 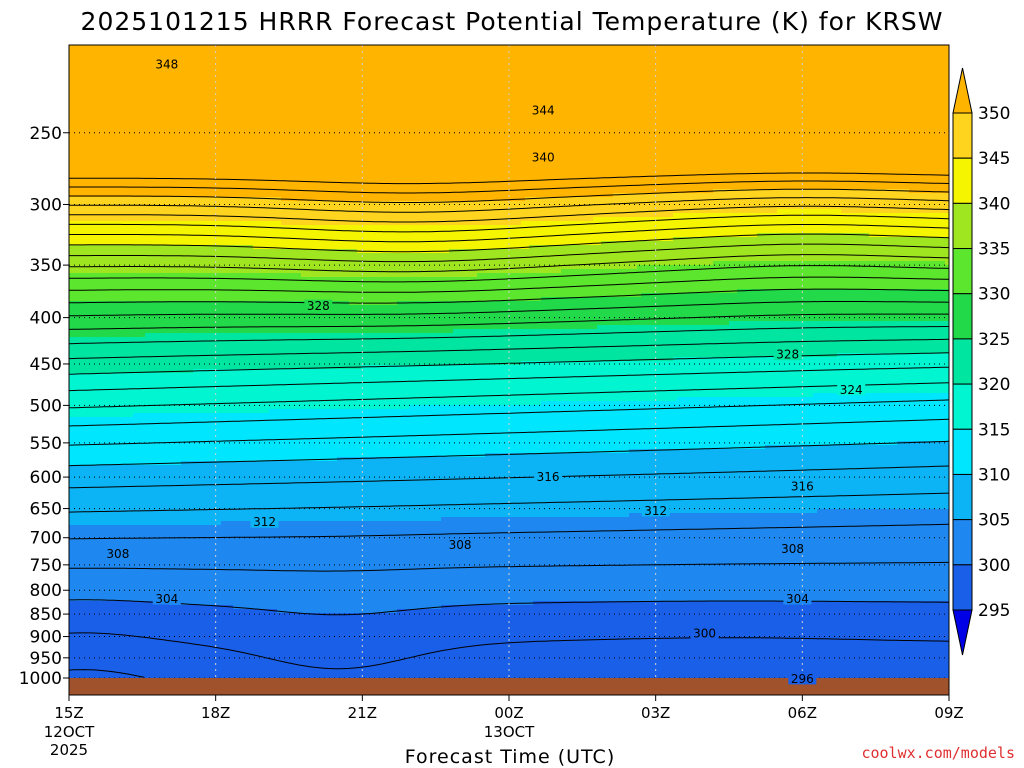 I want to click on x-tick-label: 06Z, so click(x=802, y=713).